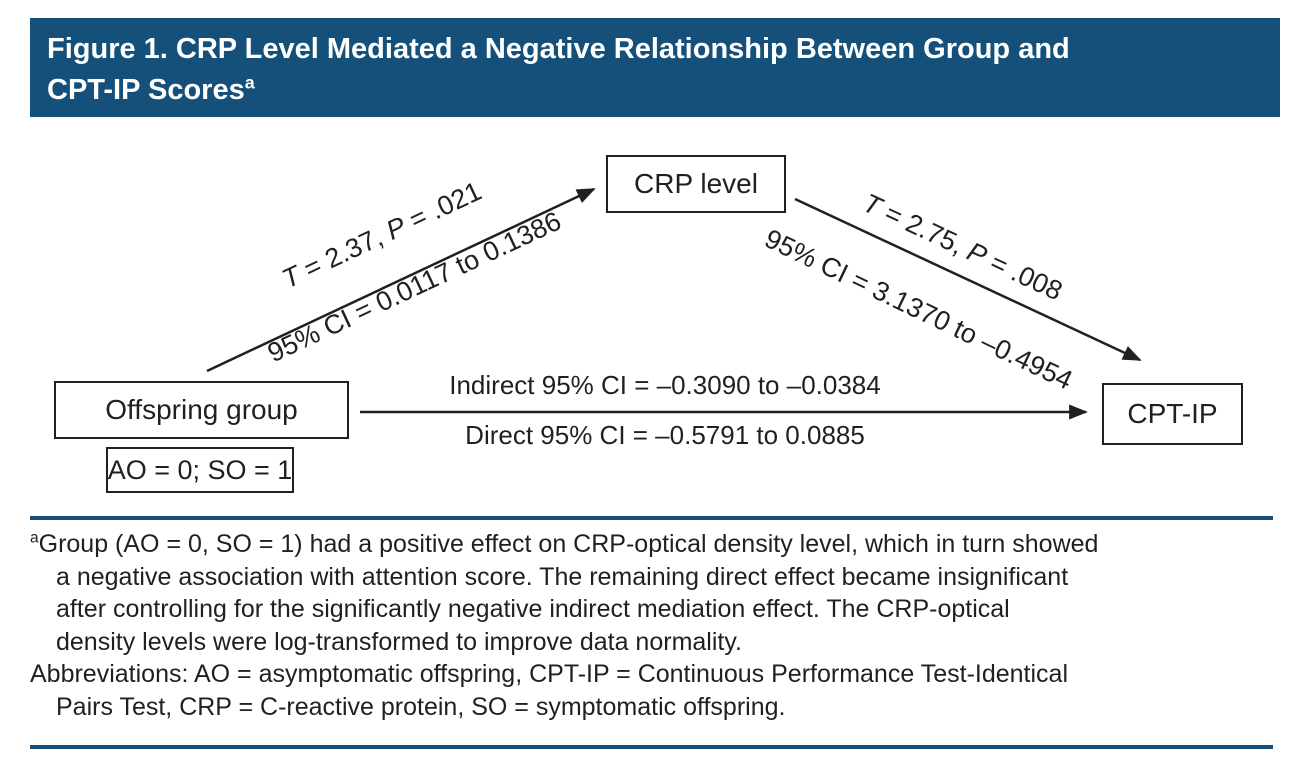  What do you see at coordinates (146, 90) in the screenshot?
I see `figure-title-line2: CPT-IP Scores` at bounding box center [146, 90].